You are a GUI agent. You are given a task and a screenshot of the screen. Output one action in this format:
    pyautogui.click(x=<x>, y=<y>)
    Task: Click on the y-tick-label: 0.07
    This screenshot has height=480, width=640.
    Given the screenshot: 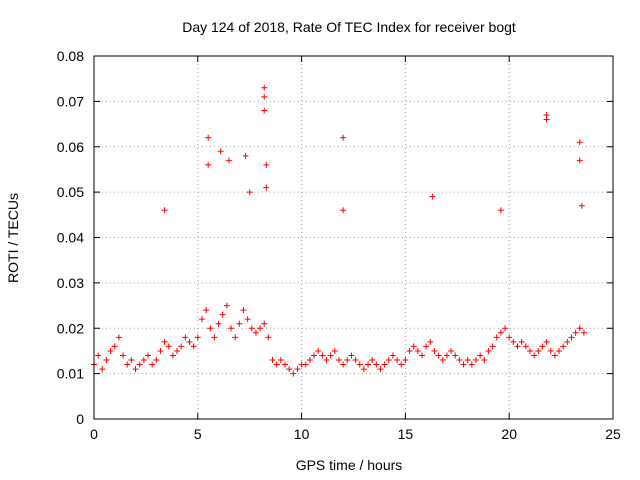 What is the action you would take?
    pyautogui.click(x=70, y=101)
    